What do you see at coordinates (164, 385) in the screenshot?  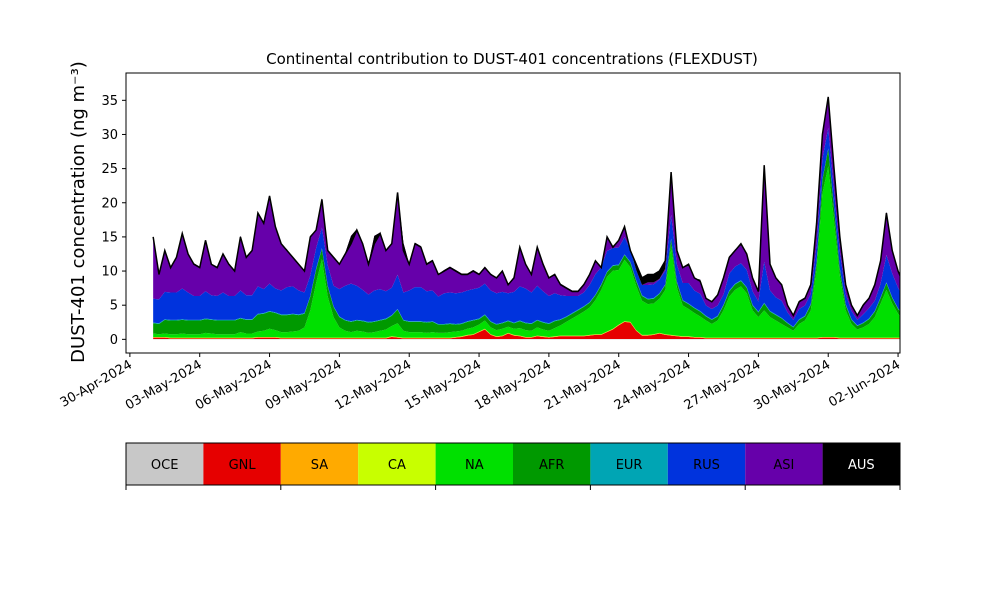 I see `x-tick-label: 03-May-2024` at bounding box center [164, 385].